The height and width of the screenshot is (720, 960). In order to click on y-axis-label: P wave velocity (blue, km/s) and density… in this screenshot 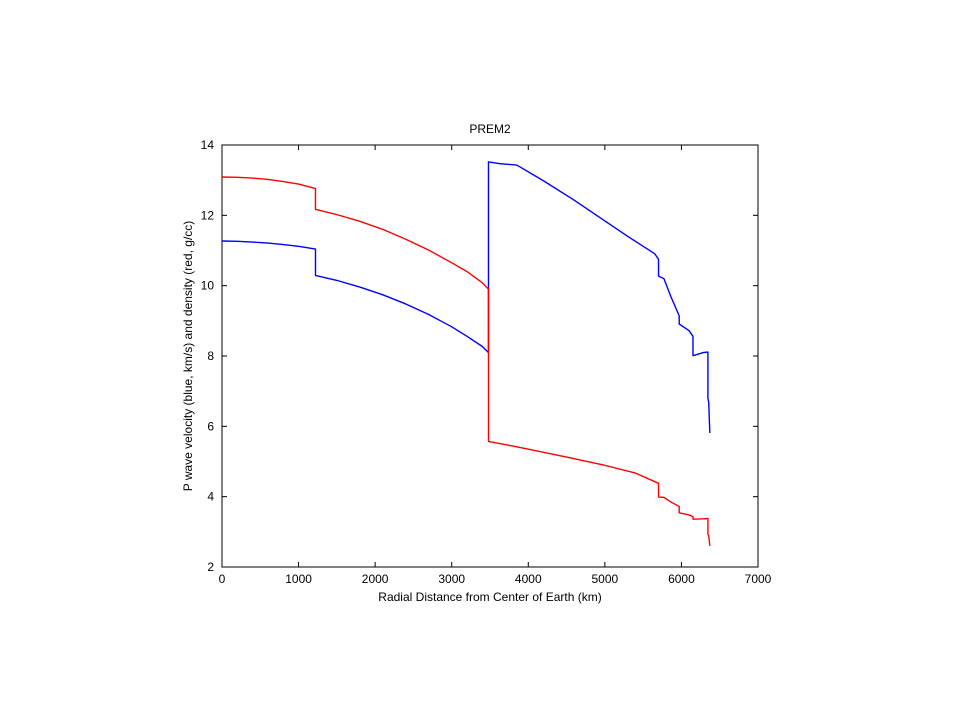, I will do `click(188, 356)`.